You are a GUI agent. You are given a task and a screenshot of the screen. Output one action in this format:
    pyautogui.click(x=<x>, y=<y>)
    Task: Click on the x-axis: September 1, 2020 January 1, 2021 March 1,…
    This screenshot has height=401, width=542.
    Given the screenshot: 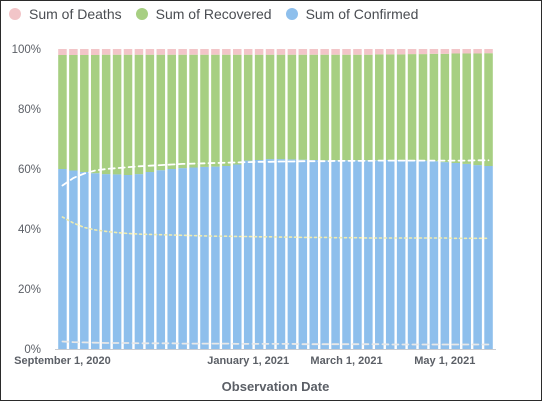 What is the action you would take?
    pyautogui.click(x=244, y=361)
    